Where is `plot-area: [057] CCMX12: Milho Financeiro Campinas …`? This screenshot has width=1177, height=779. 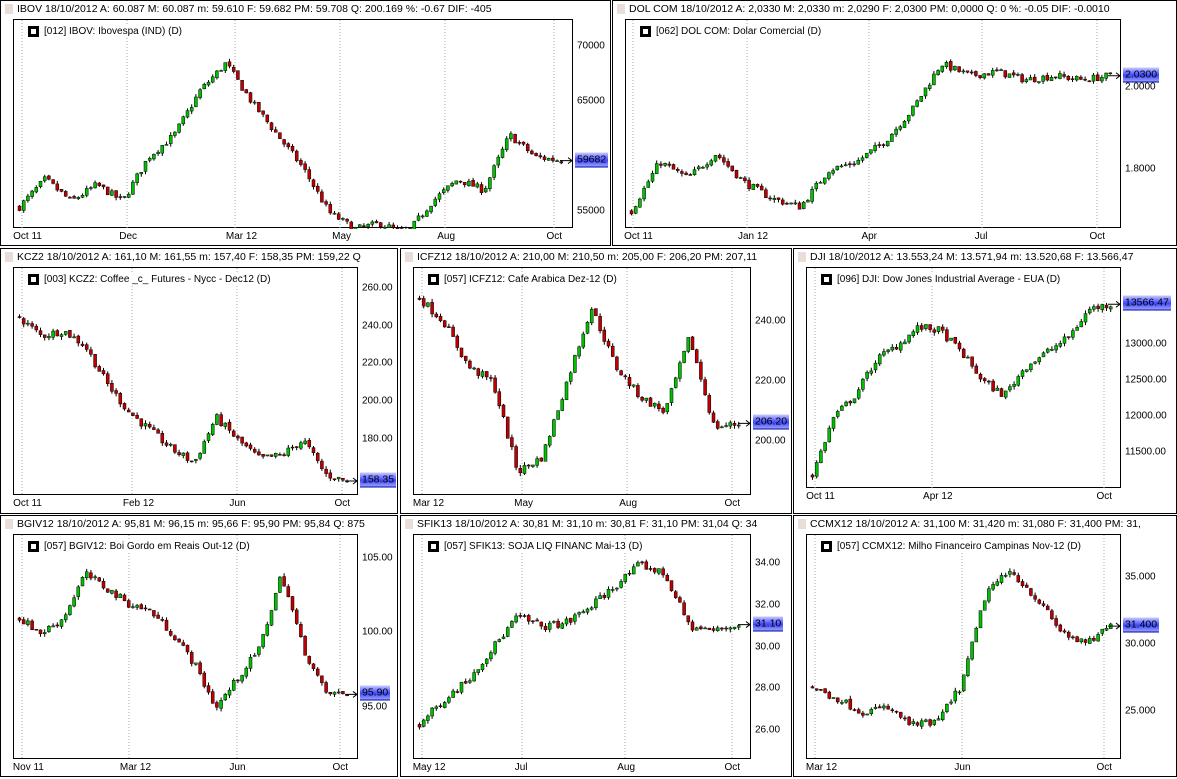 plot-area: [057] CCMX12: Milho Financeiro Campinas … is located at coordinates (963, 647).